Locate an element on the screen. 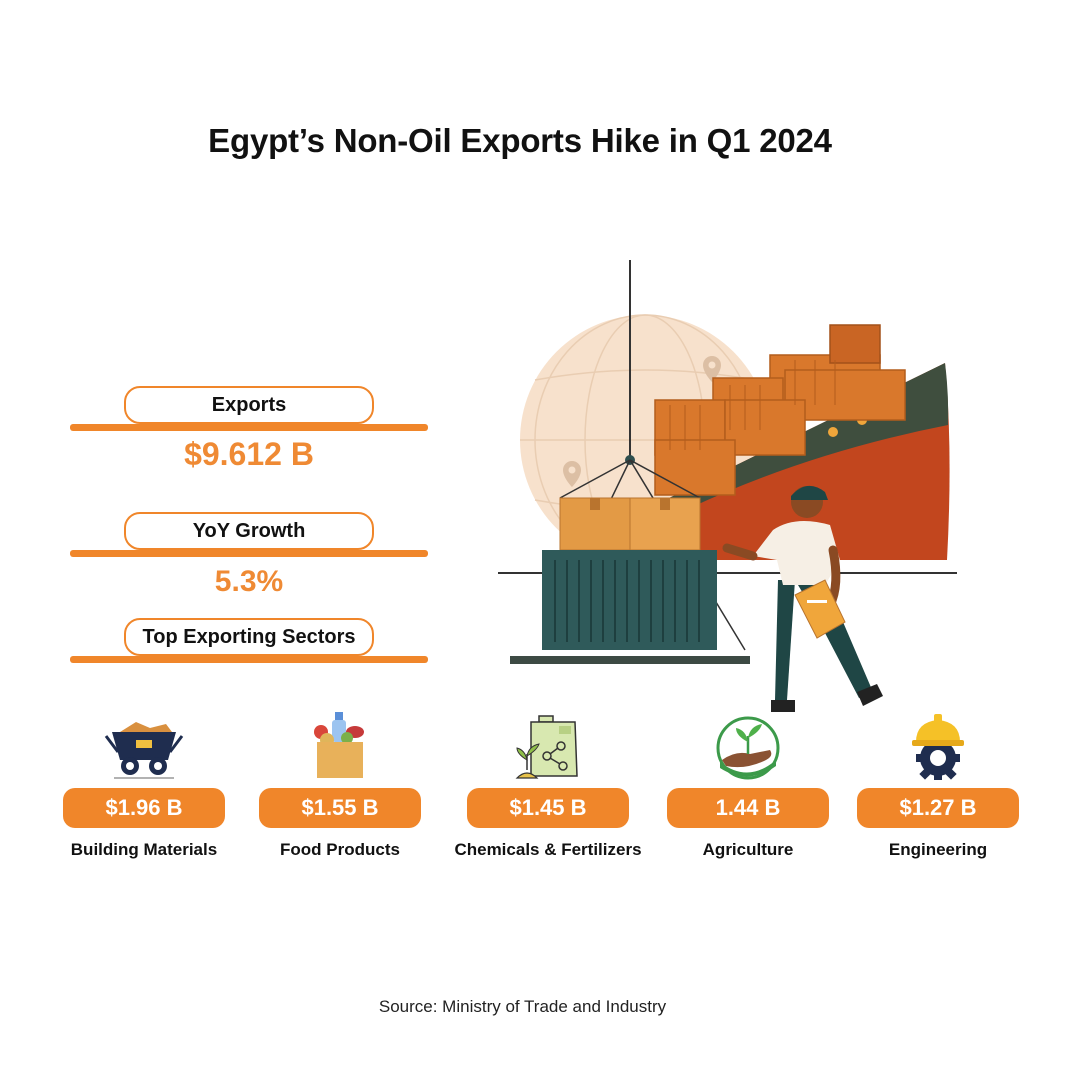 This screenshot has height=1080, width=1080. sector-food-products: $1.55 B Food Products is located at coordinates (340, 780).